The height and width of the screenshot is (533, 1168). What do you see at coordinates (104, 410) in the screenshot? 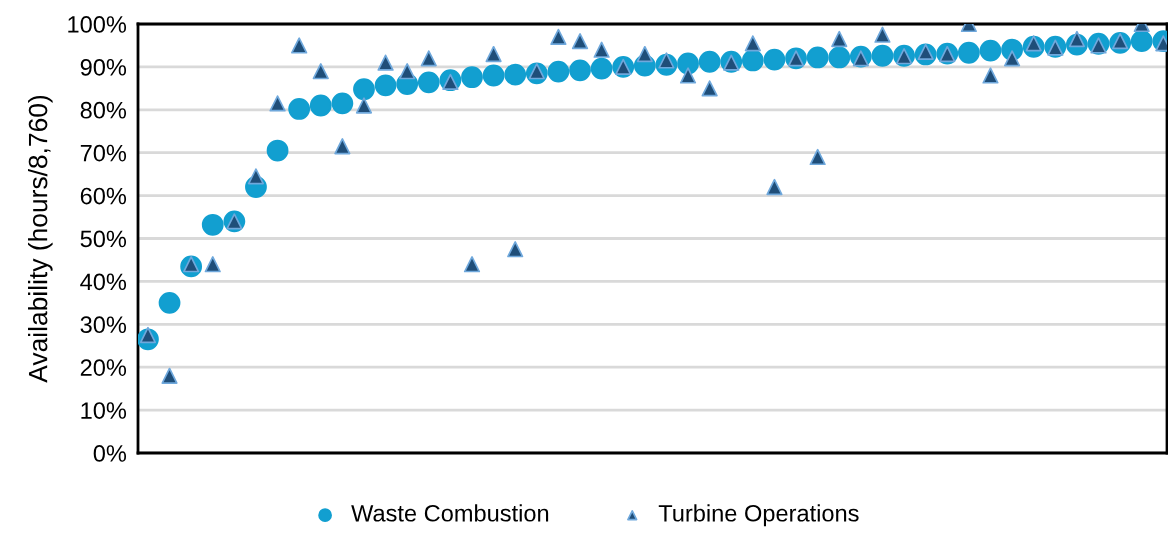
I see `y-tick-label: 10%` at bounding box center [104, 410].